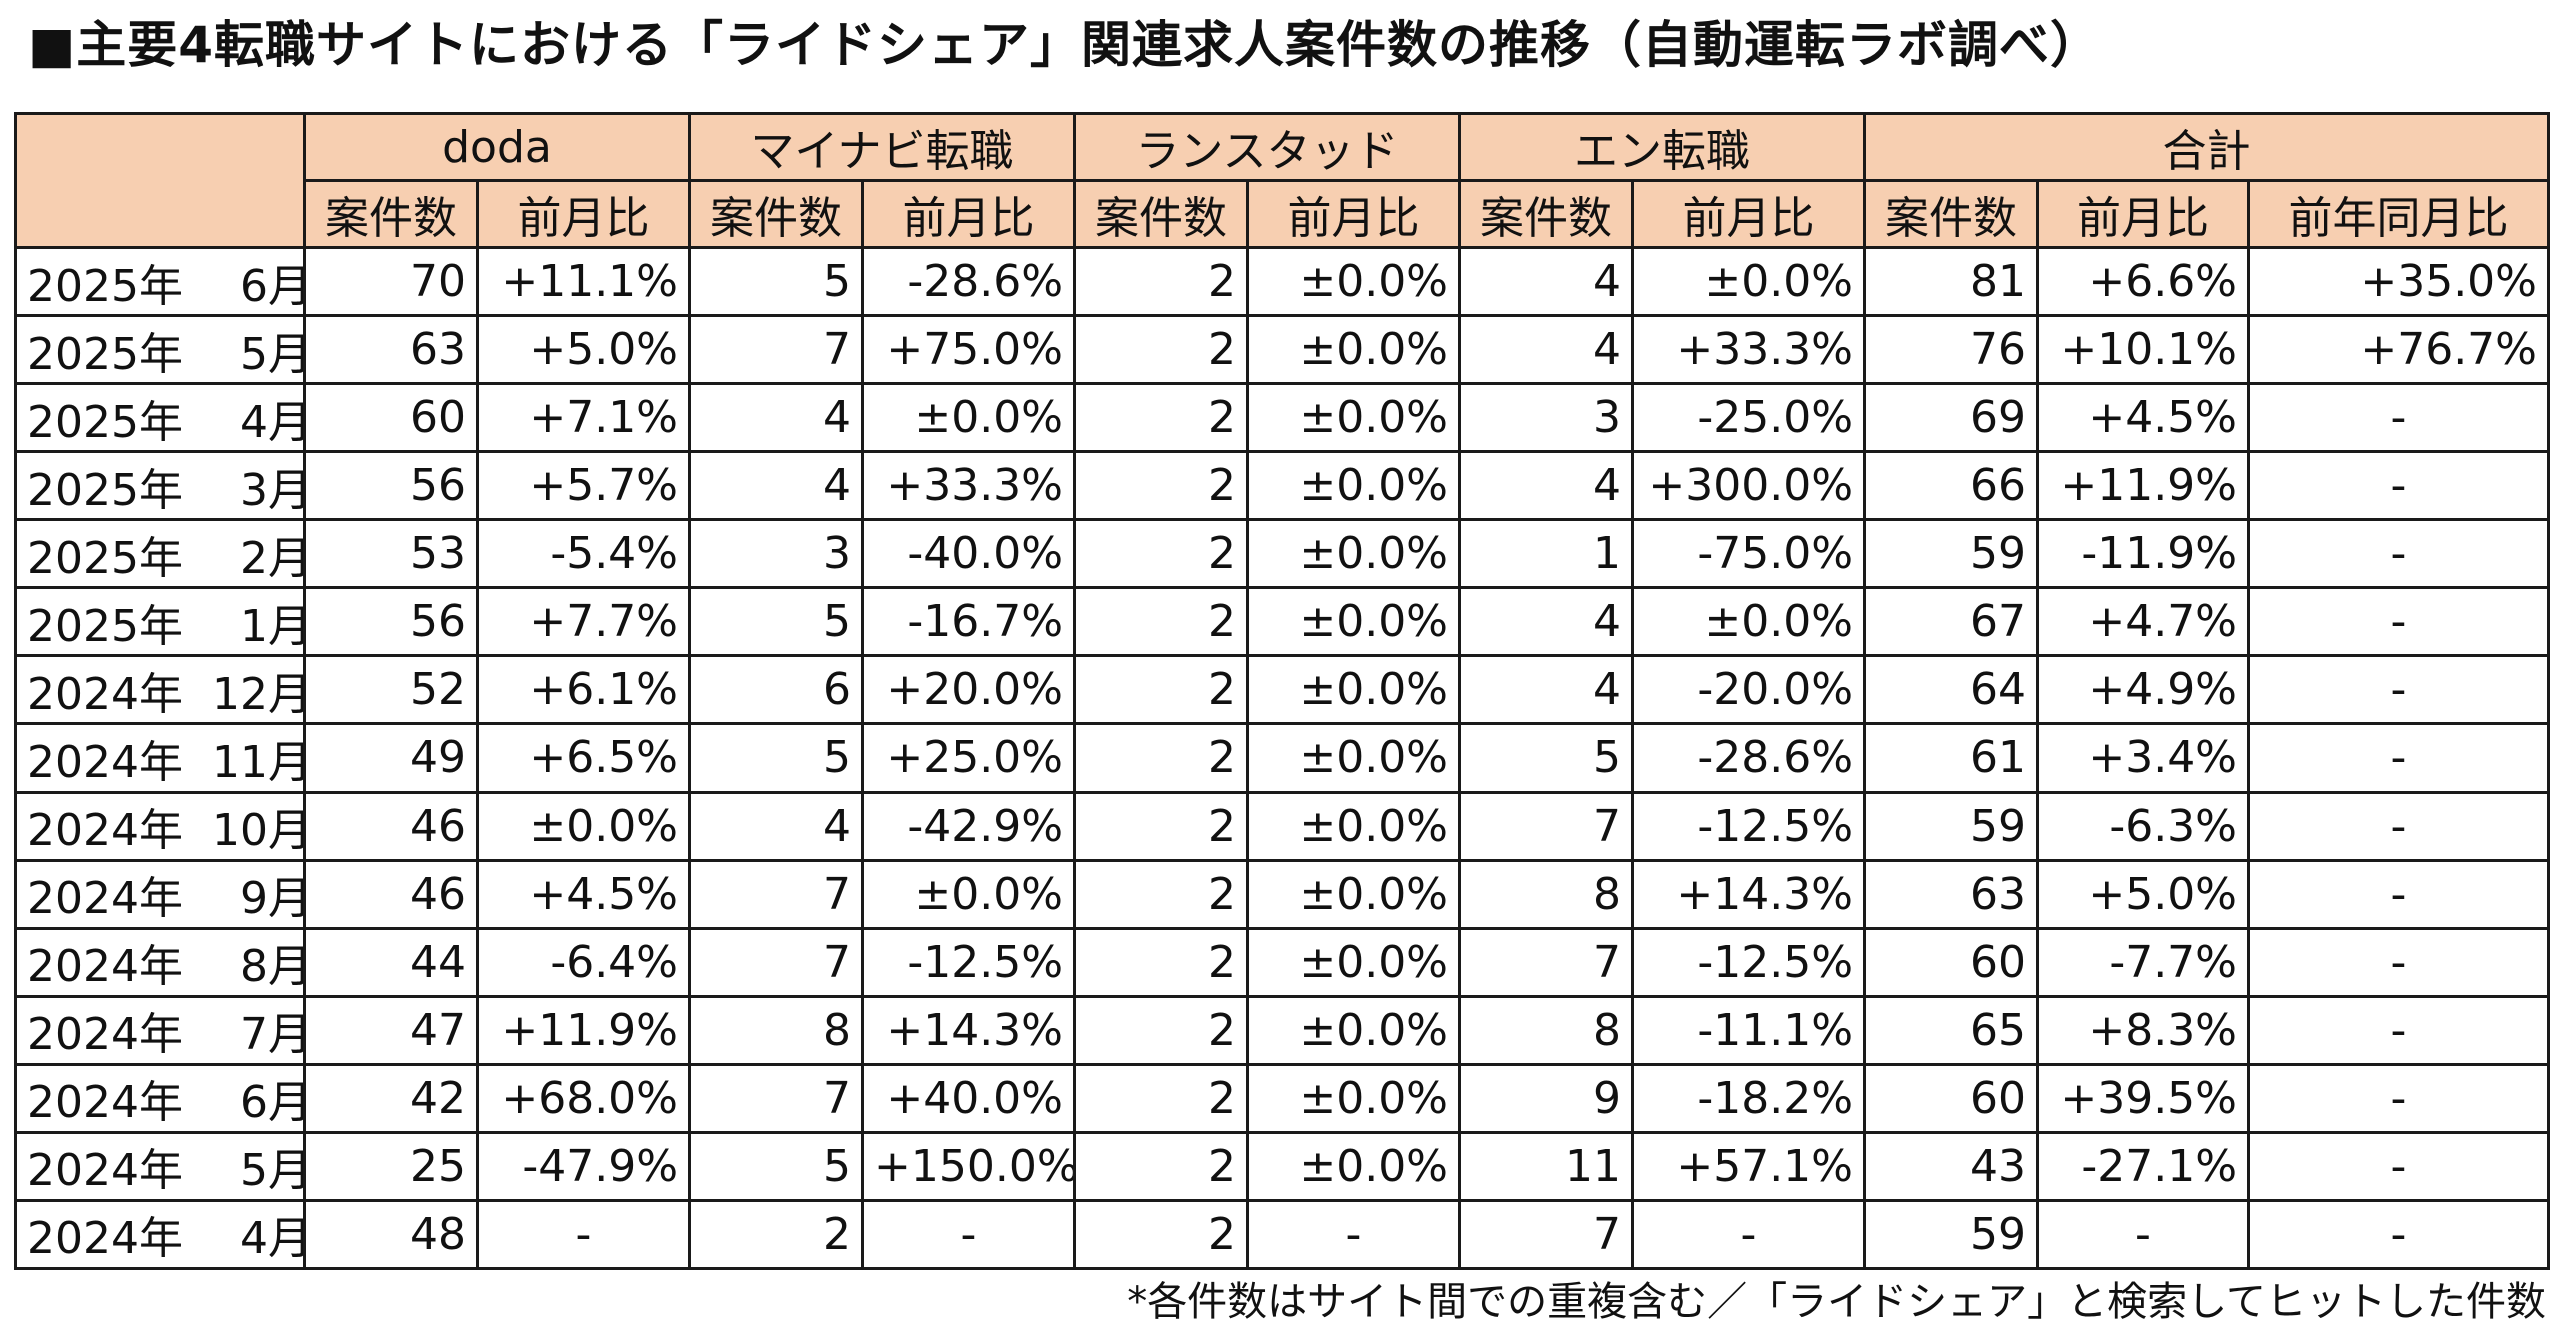 This screenshot has width=2560, height=1333. Describe the element at coordinates (1546, 554) in the screenshot. I see `table-cell: 1` at that location.